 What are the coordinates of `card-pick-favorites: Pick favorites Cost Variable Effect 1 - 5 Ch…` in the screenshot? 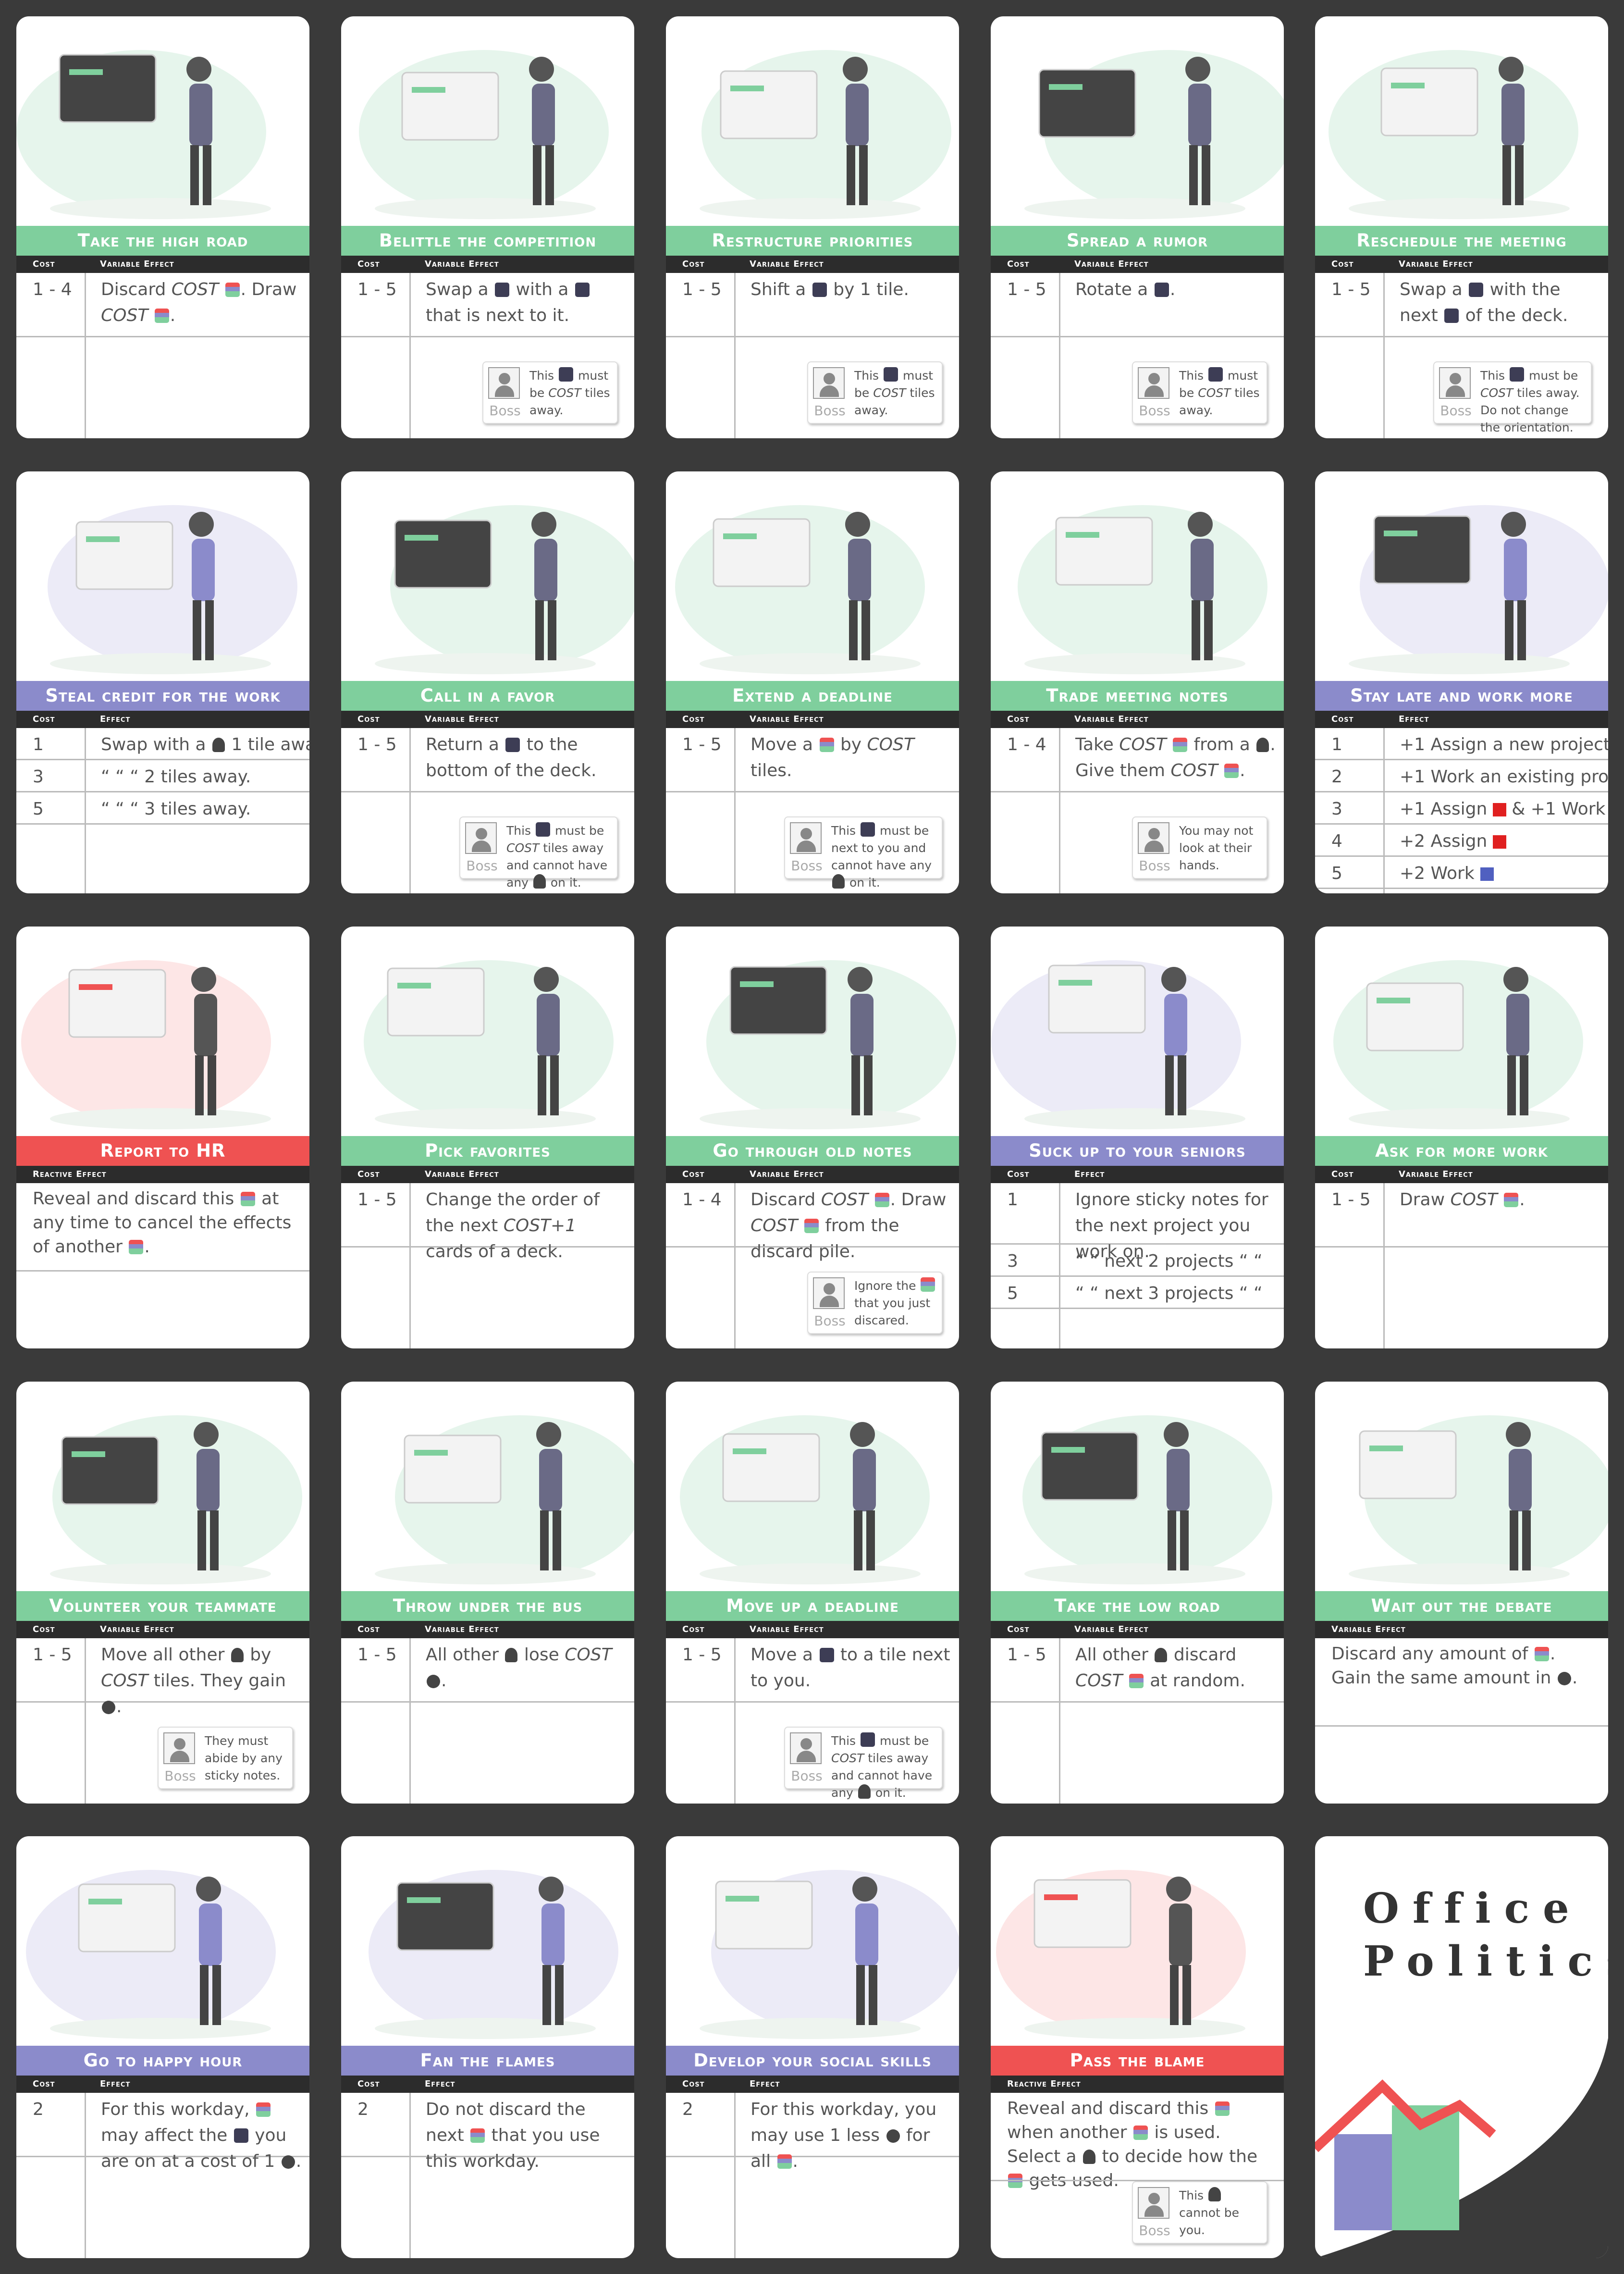 It's located at (487, 1137).